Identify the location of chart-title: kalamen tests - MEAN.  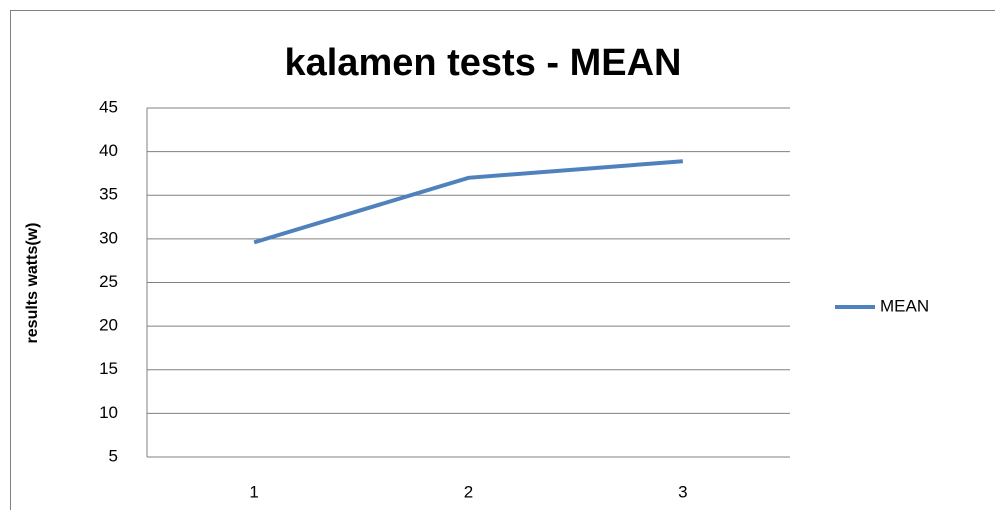
(482, 63).